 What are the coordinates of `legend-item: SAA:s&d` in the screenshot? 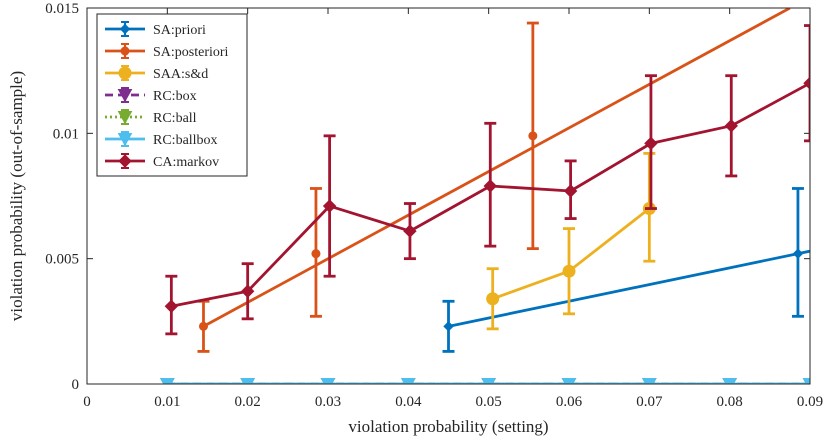 It's located at (156, 73).